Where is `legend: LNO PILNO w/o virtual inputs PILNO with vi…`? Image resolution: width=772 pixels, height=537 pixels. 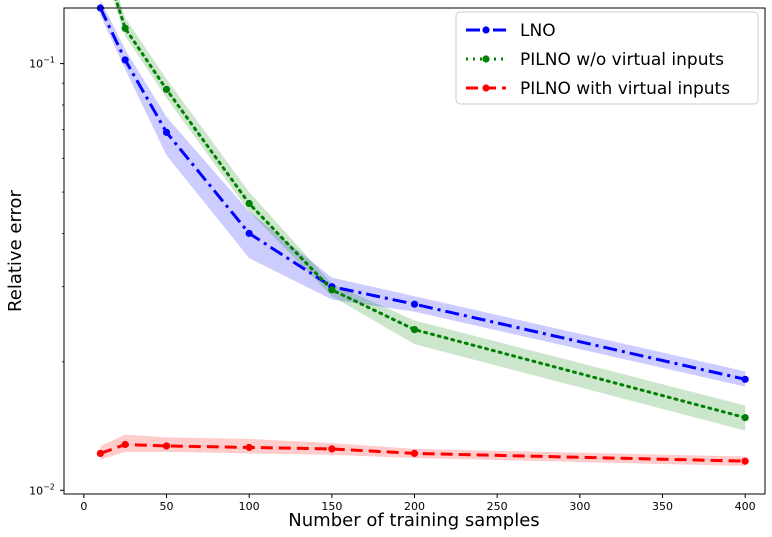 legend: LNO PILNO w/o virtual inputs PILNO with vi… is located at coordinates (607, 58).